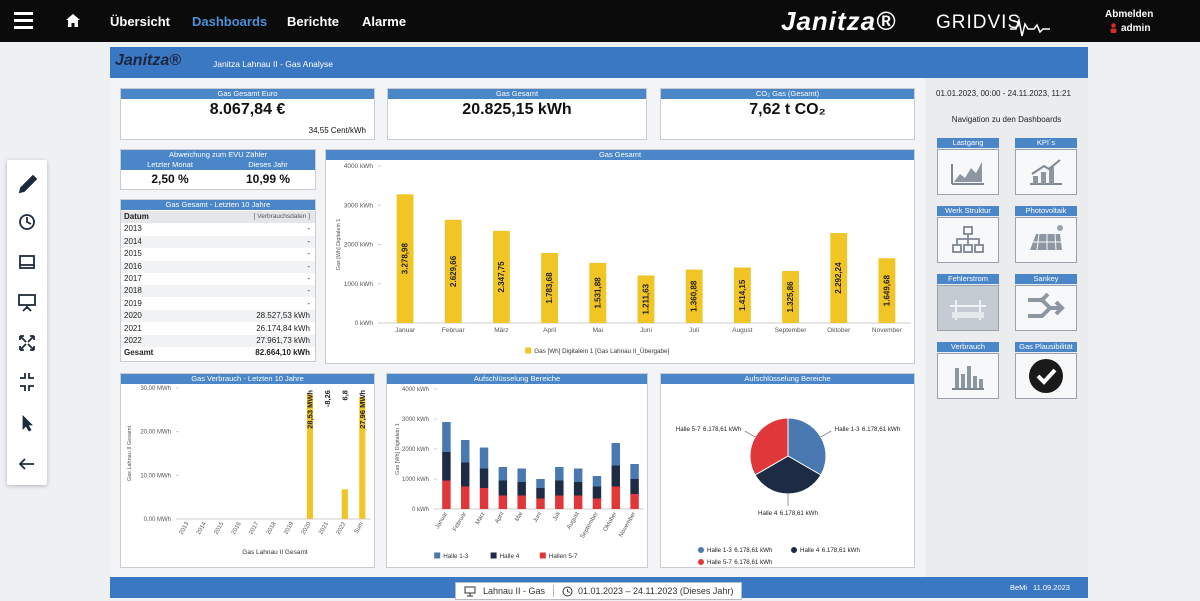  I want to click on dashboard-tile: Sankey, so click(1046, 302).